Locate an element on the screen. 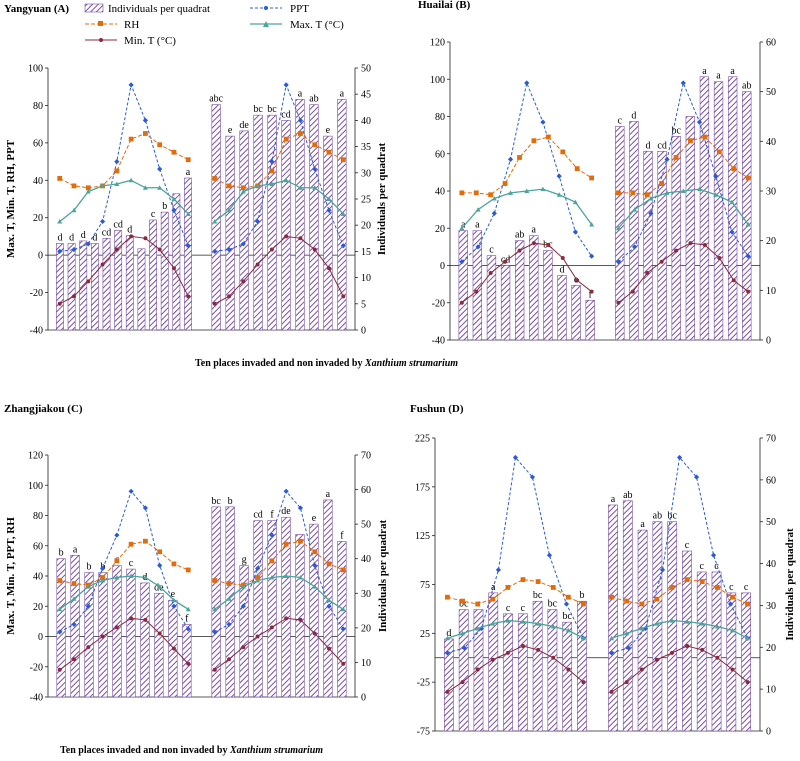 Image resolution: width=800 pixels, height=761 pixels. left-tick-label: 225 is located at coordinates (422, 439).